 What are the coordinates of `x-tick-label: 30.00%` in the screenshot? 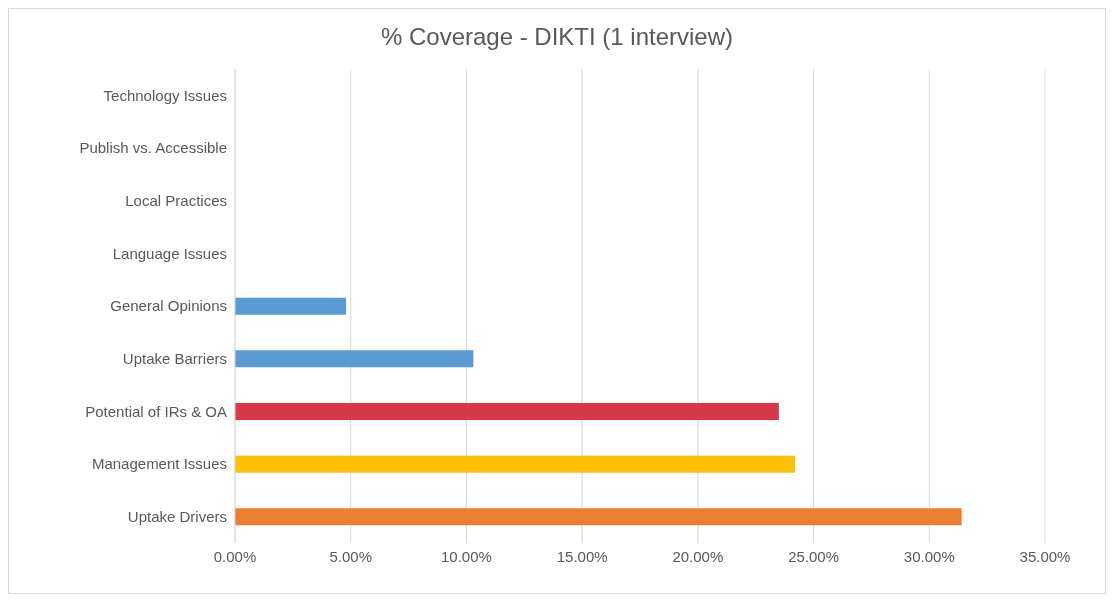 It's located at (929, 556).